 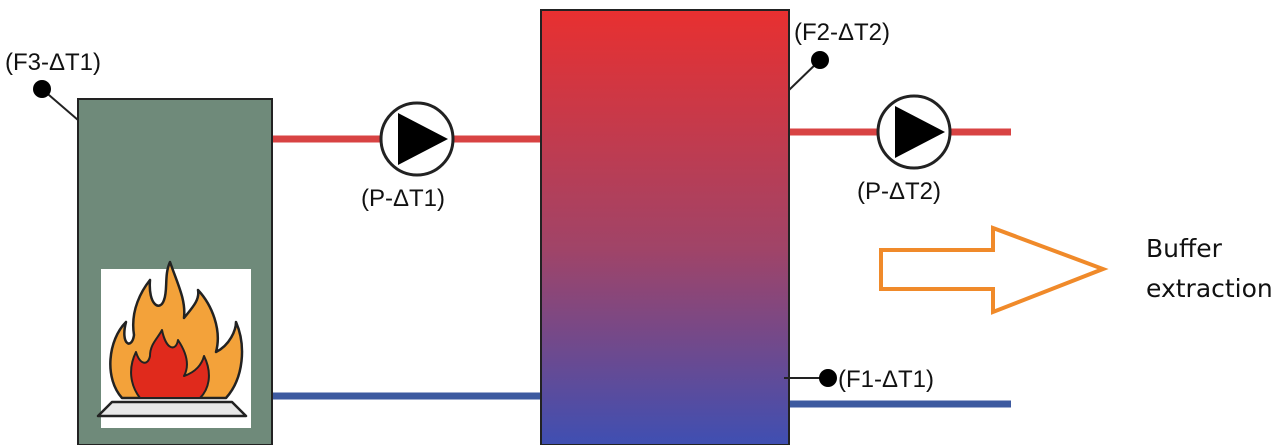 I want to click on tank-bottom-sensor-label: (F1-ΔT1), so click(x=886, y=379).